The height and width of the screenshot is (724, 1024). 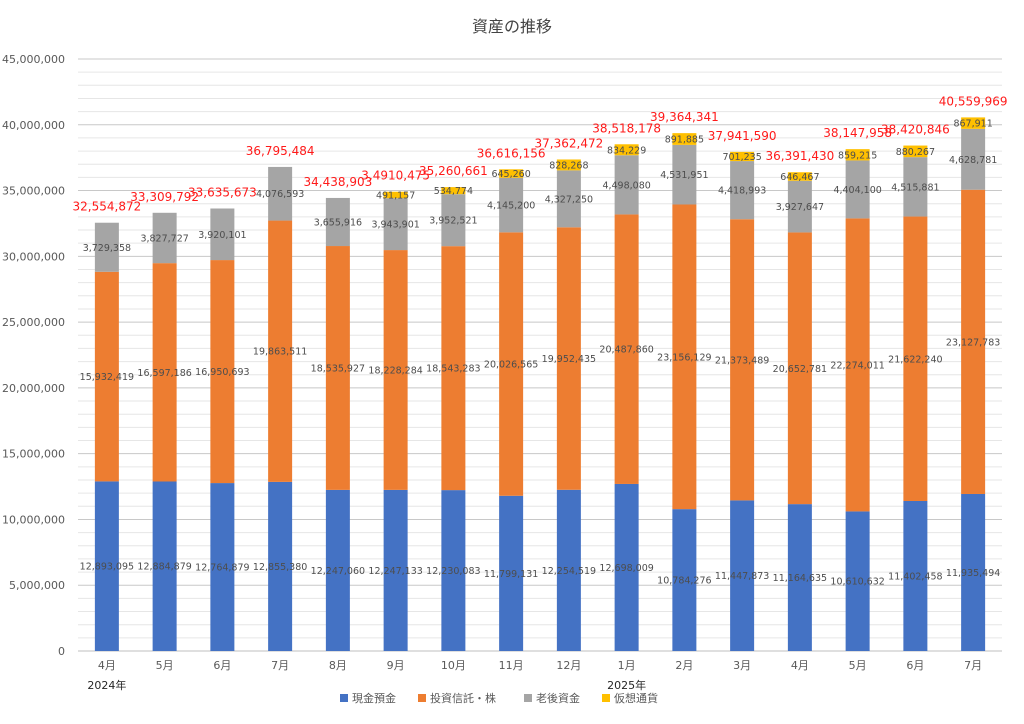 I want to click on total-value-label: 33,635,673, so click(x=222, y=193).